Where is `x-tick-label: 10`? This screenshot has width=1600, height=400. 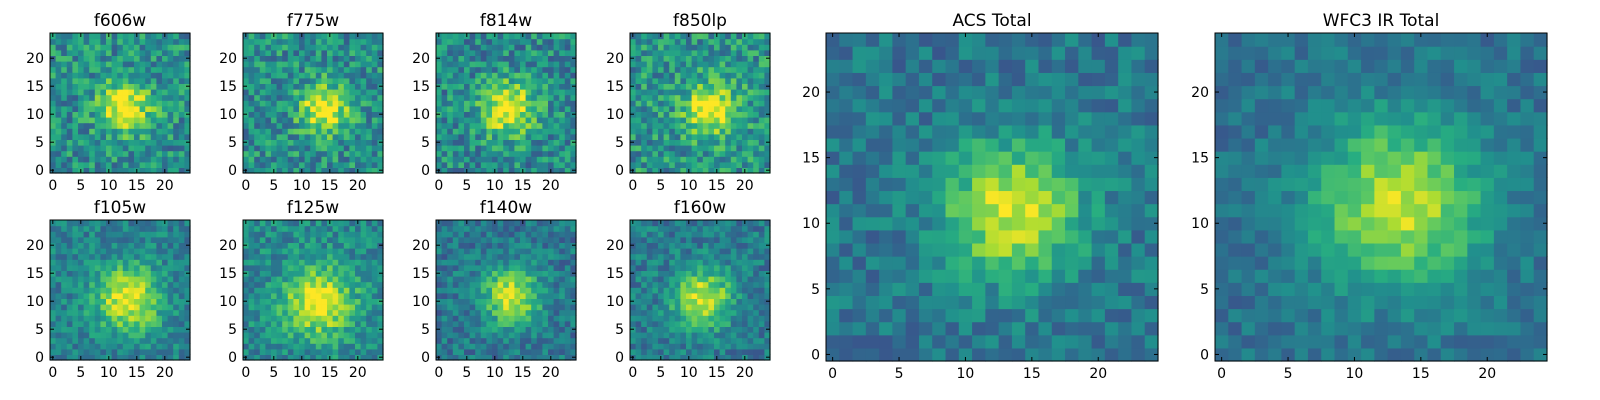
x-tick-label: 10 is located at coordinates (302, 373).